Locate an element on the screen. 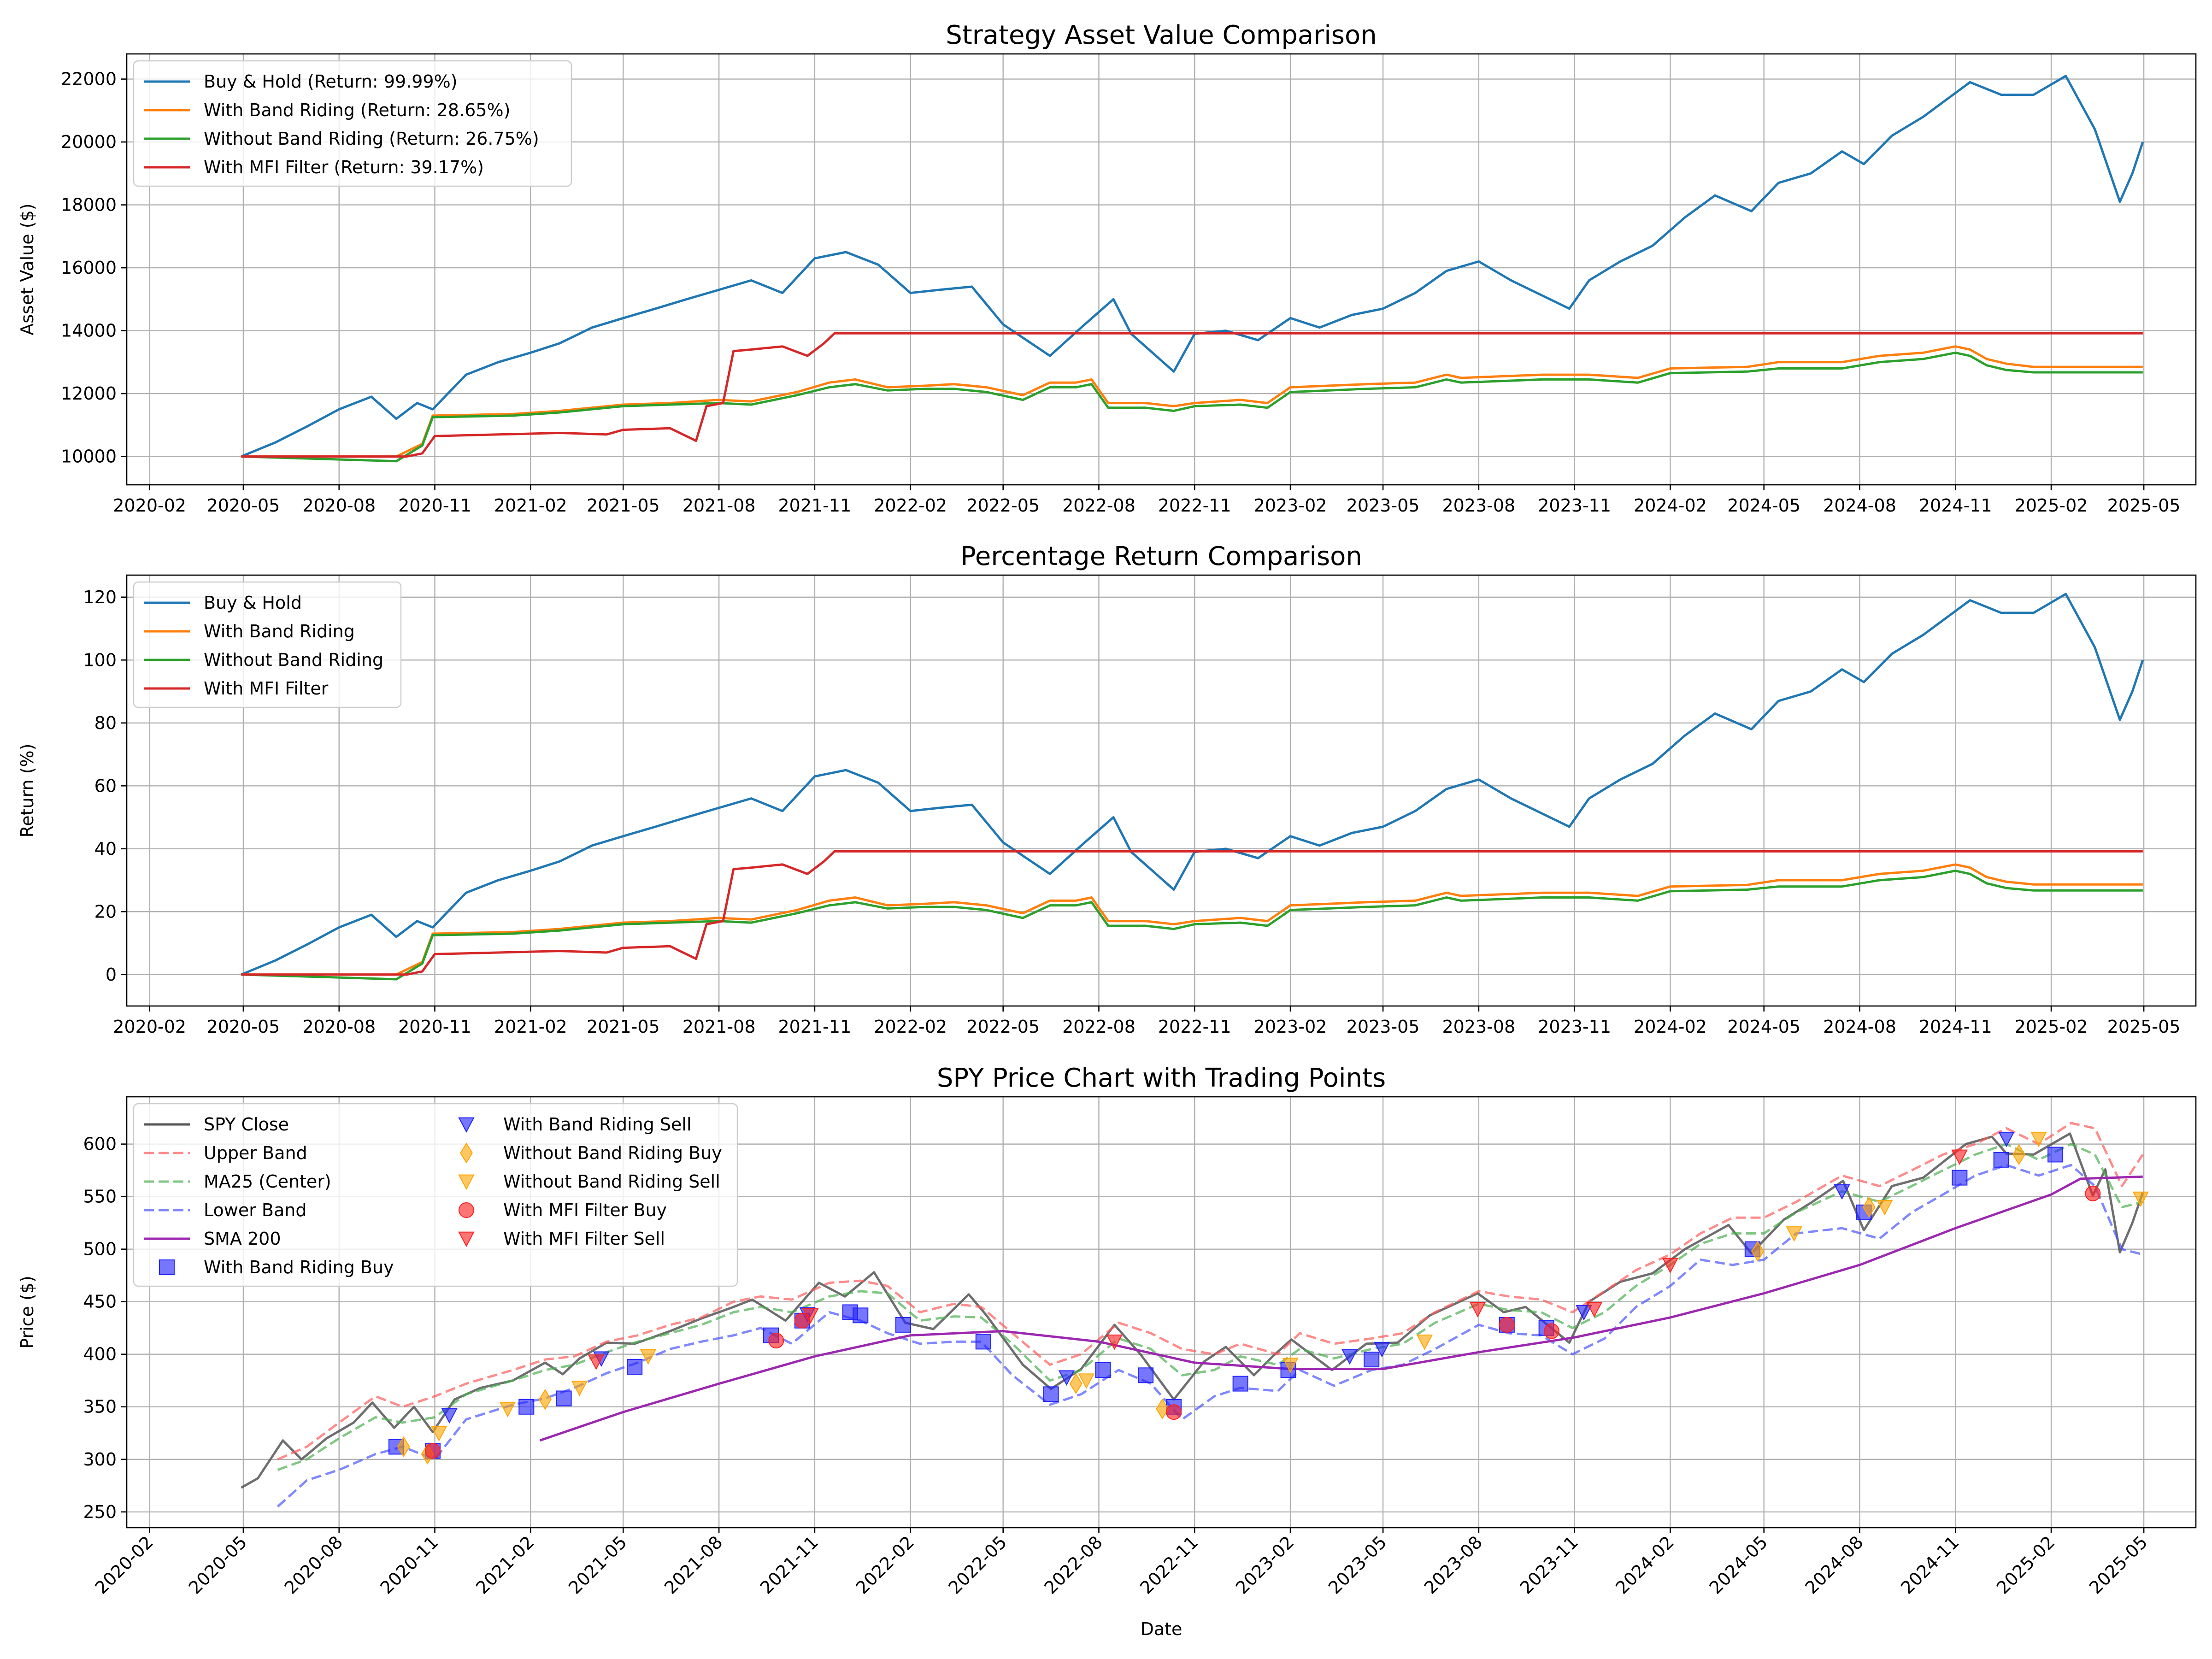 Image resolution: width=2212 pixels, height=1659 pixels. y-tick-label: 250 is located at coordinates (100, 1512).